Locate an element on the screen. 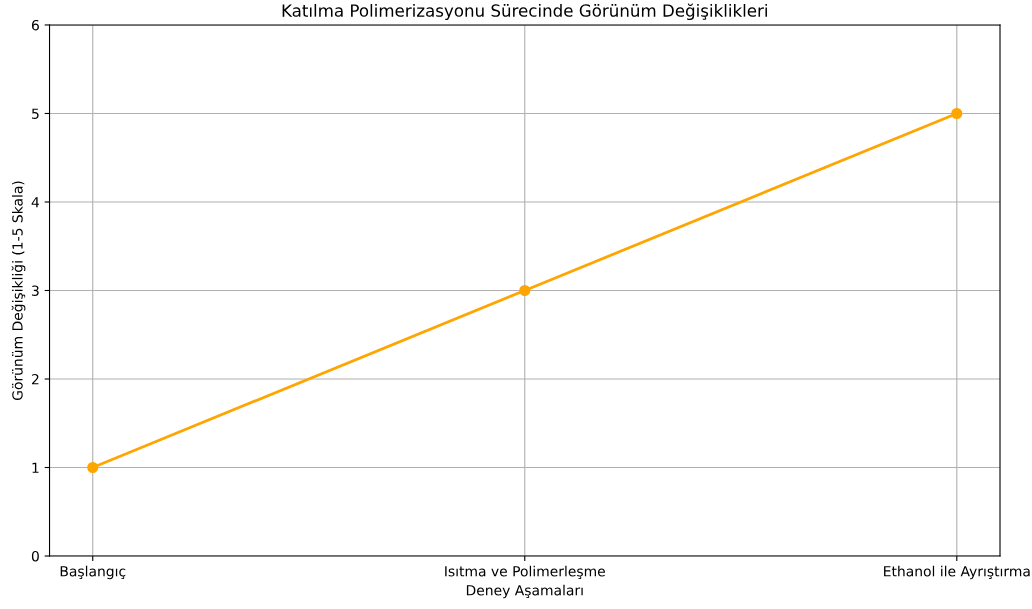 The image size is (1032, 609). y-axis-title: Görünüm Değişikliği (1-5 Skala) is located at coordinates (18, 291).